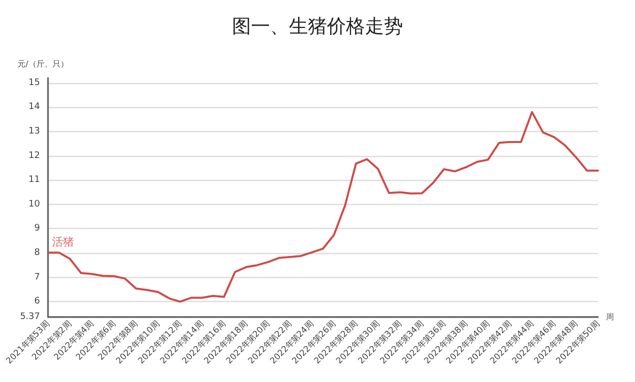  What do you see at coordinates (610, 317) in the screenshot?
I see `x-axis-title: 周` at bounding box center [610, 317].